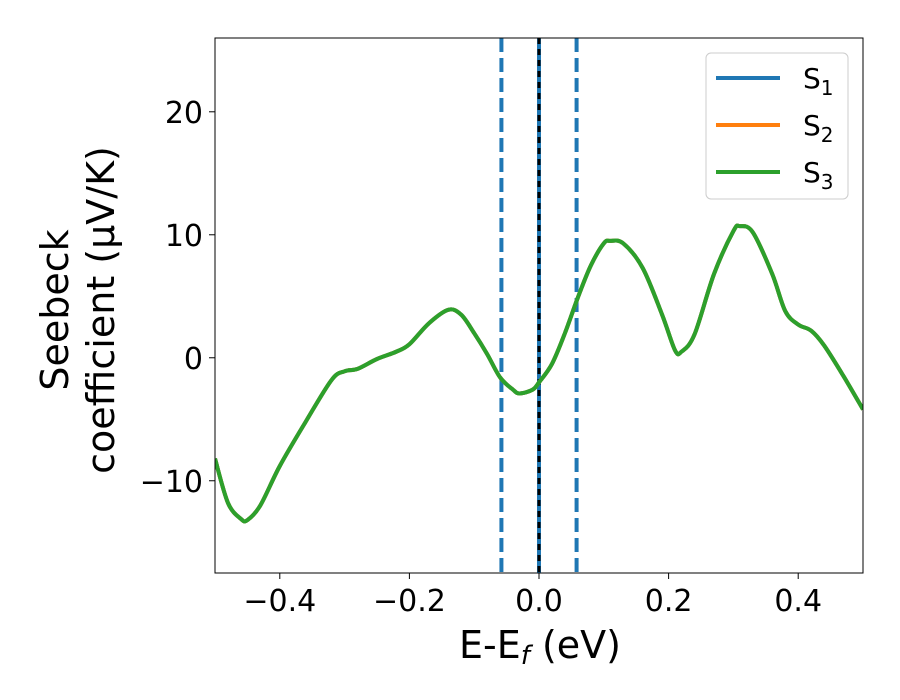 The height and width of the screenshot is (700, 900). What do you see at coordinates (818, 175) in the screenshot?
I see `legend-label-s3: S3` at bounding box center [818, 175].